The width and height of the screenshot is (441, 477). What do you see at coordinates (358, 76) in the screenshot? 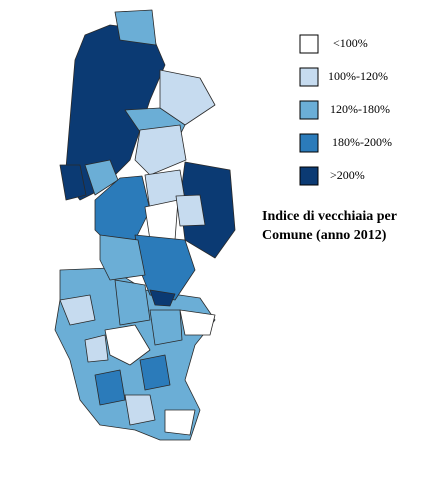
I see `legend-label: 100%-120%` at bounding box center [358, 76].